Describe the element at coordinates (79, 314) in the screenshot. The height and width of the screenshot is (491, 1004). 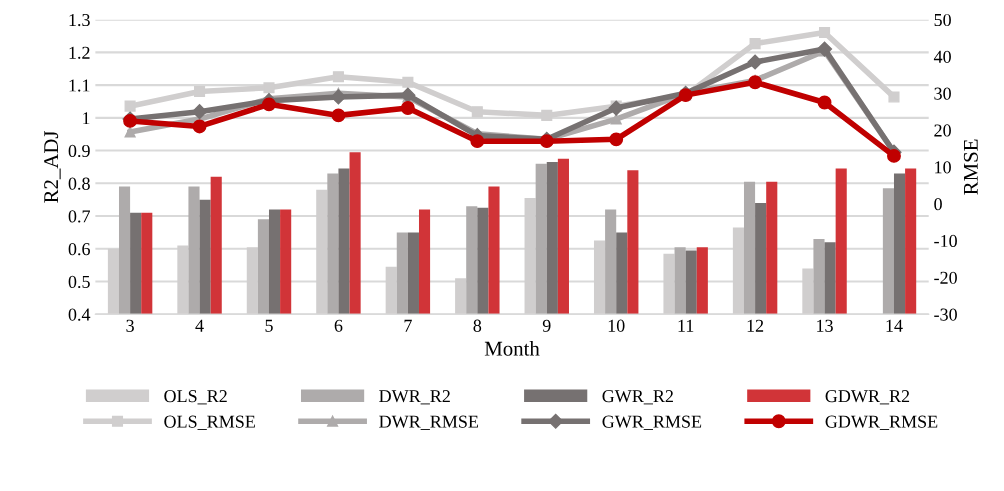
I see `y-tick-label: 0.4` at that location.